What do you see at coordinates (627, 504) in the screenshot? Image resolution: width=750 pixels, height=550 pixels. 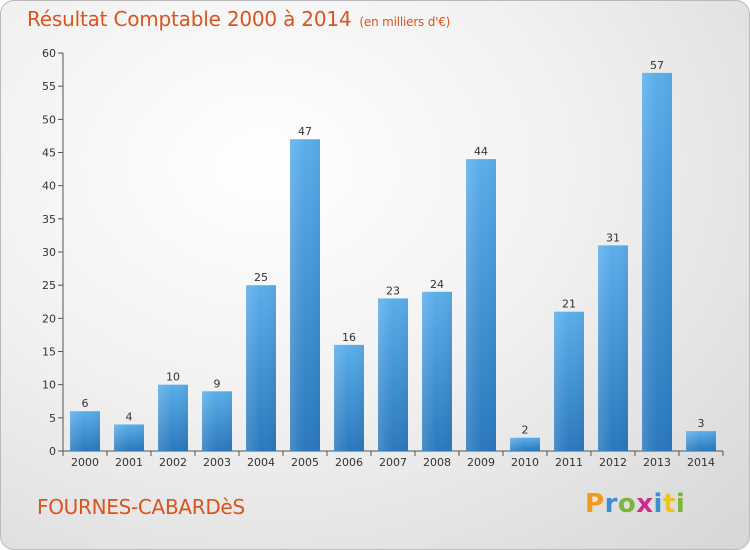 I see `logo-letter: o` at bounding box center [627, 504].